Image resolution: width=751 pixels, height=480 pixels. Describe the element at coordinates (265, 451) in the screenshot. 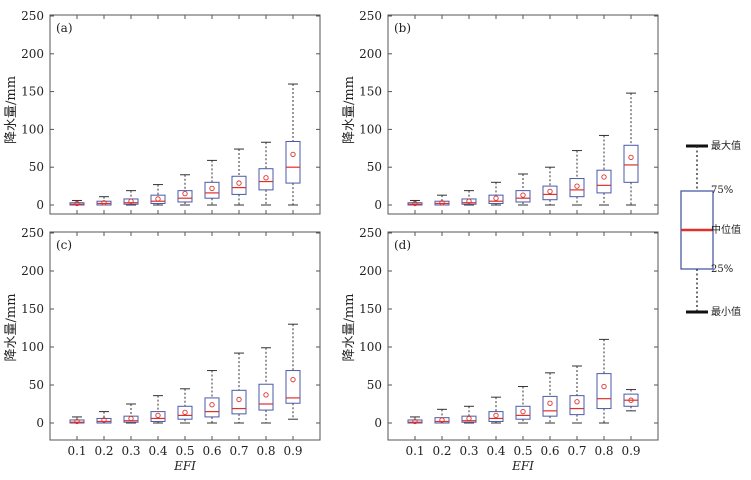

I see `x-tick-label: 0.8` at that location.